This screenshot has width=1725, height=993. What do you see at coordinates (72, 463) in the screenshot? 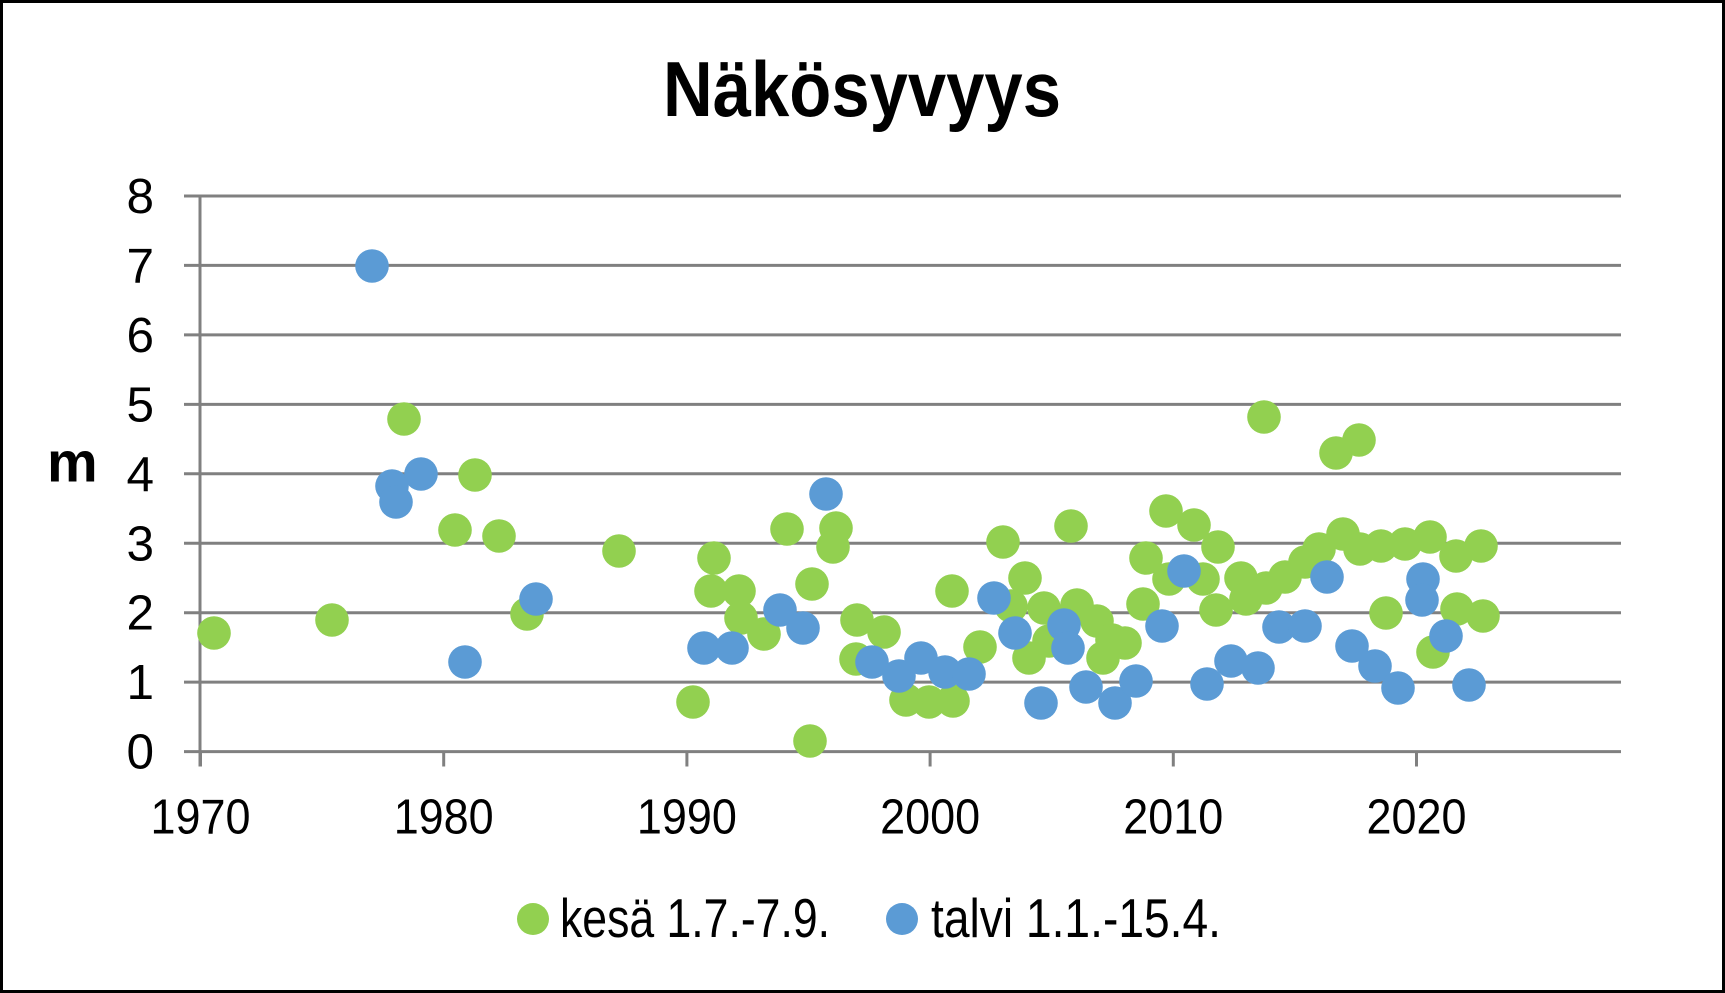
I see `svg-text: m` at bounding box center [72, 463].